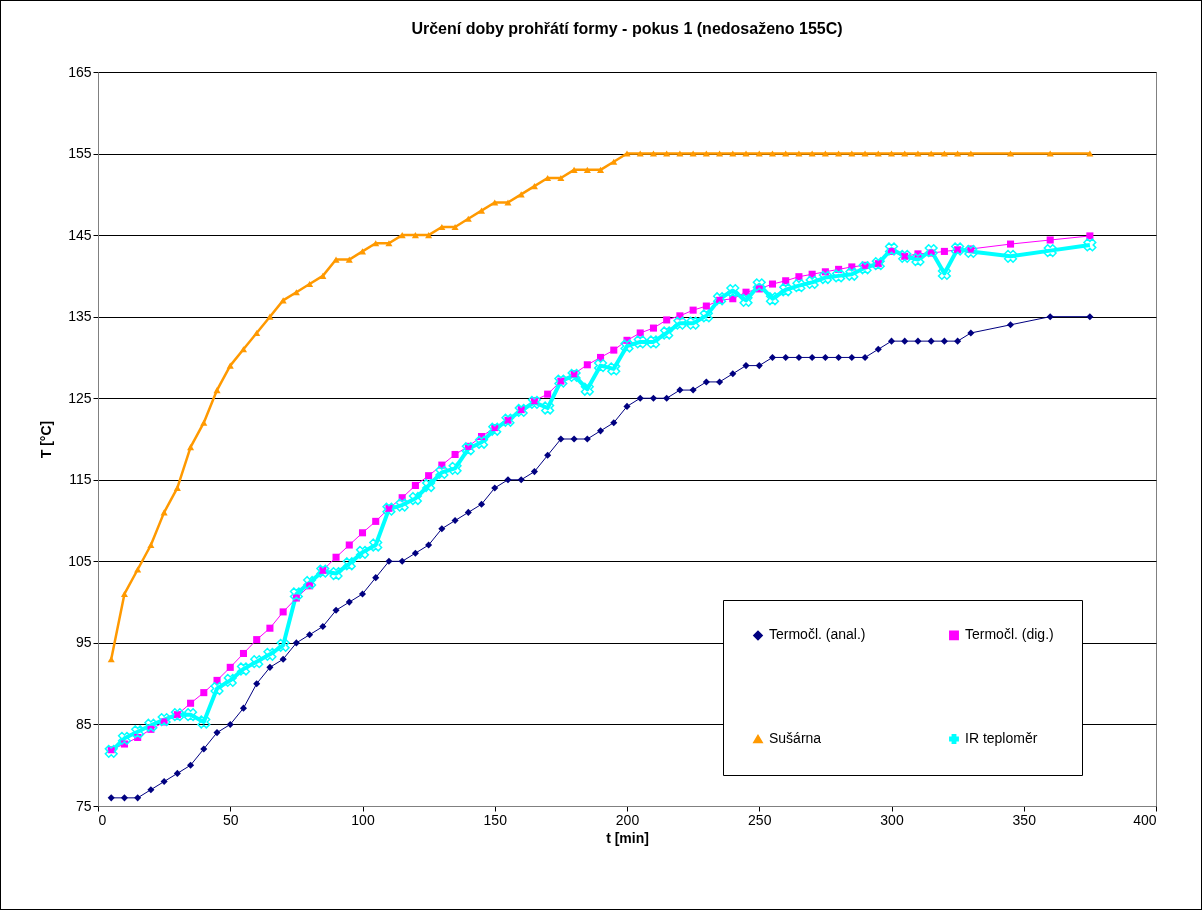  Describe the element at coordinates (80, 316) in the screenshot. I see `y-tick-label: 135` at that location.